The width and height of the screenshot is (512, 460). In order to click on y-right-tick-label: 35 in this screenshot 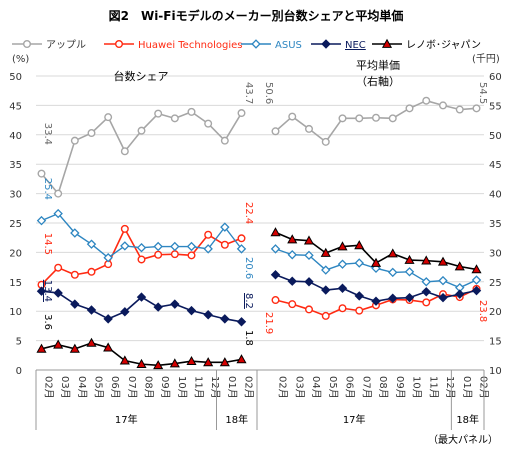, I will do `click(495, 224)`.